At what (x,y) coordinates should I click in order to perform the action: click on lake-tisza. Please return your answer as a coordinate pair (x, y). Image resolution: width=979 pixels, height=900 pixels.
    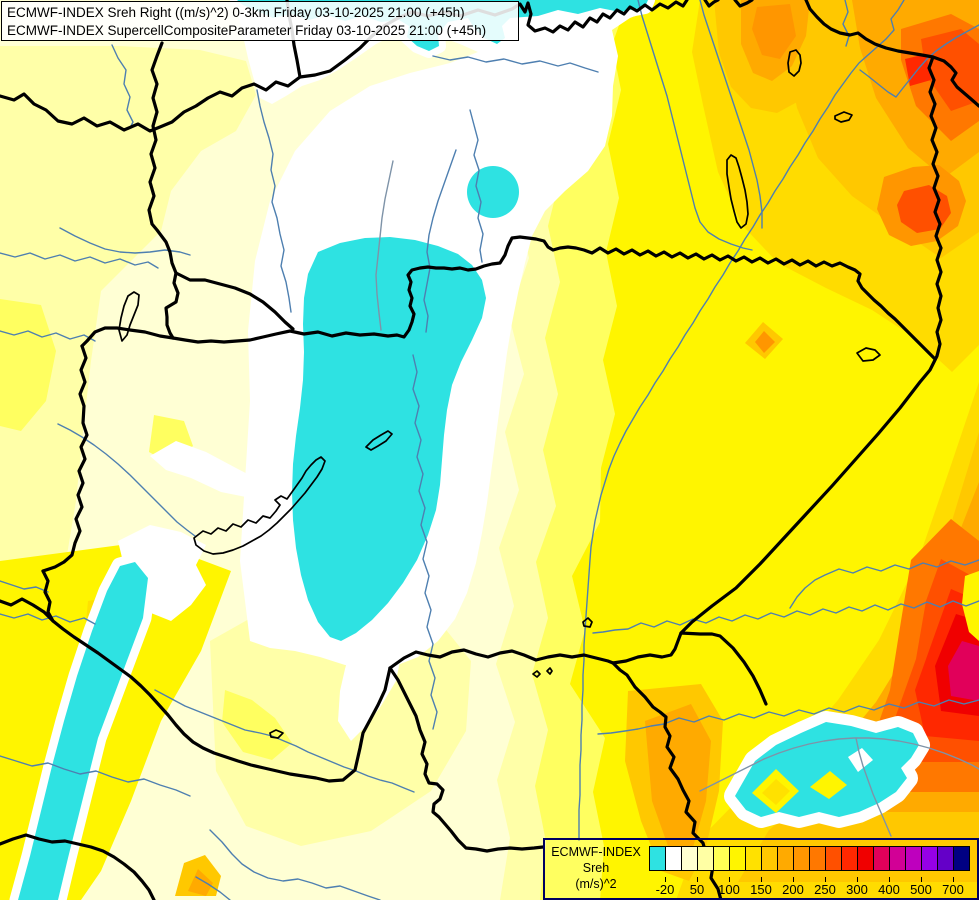
    Looking at the image, I should click on (868, 354).